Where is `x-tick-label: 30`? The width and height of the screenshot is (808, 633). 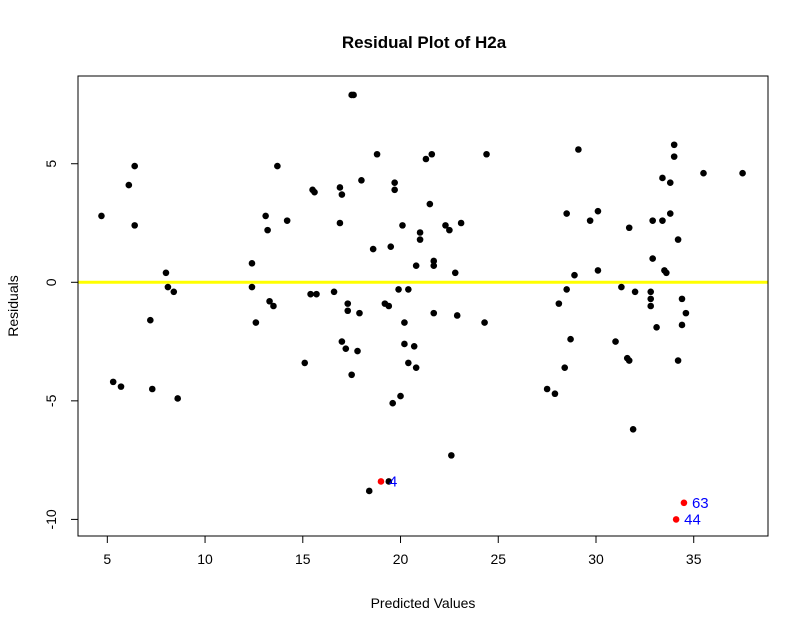 x-tick-label: 30 is located at coordinates (596, 559).